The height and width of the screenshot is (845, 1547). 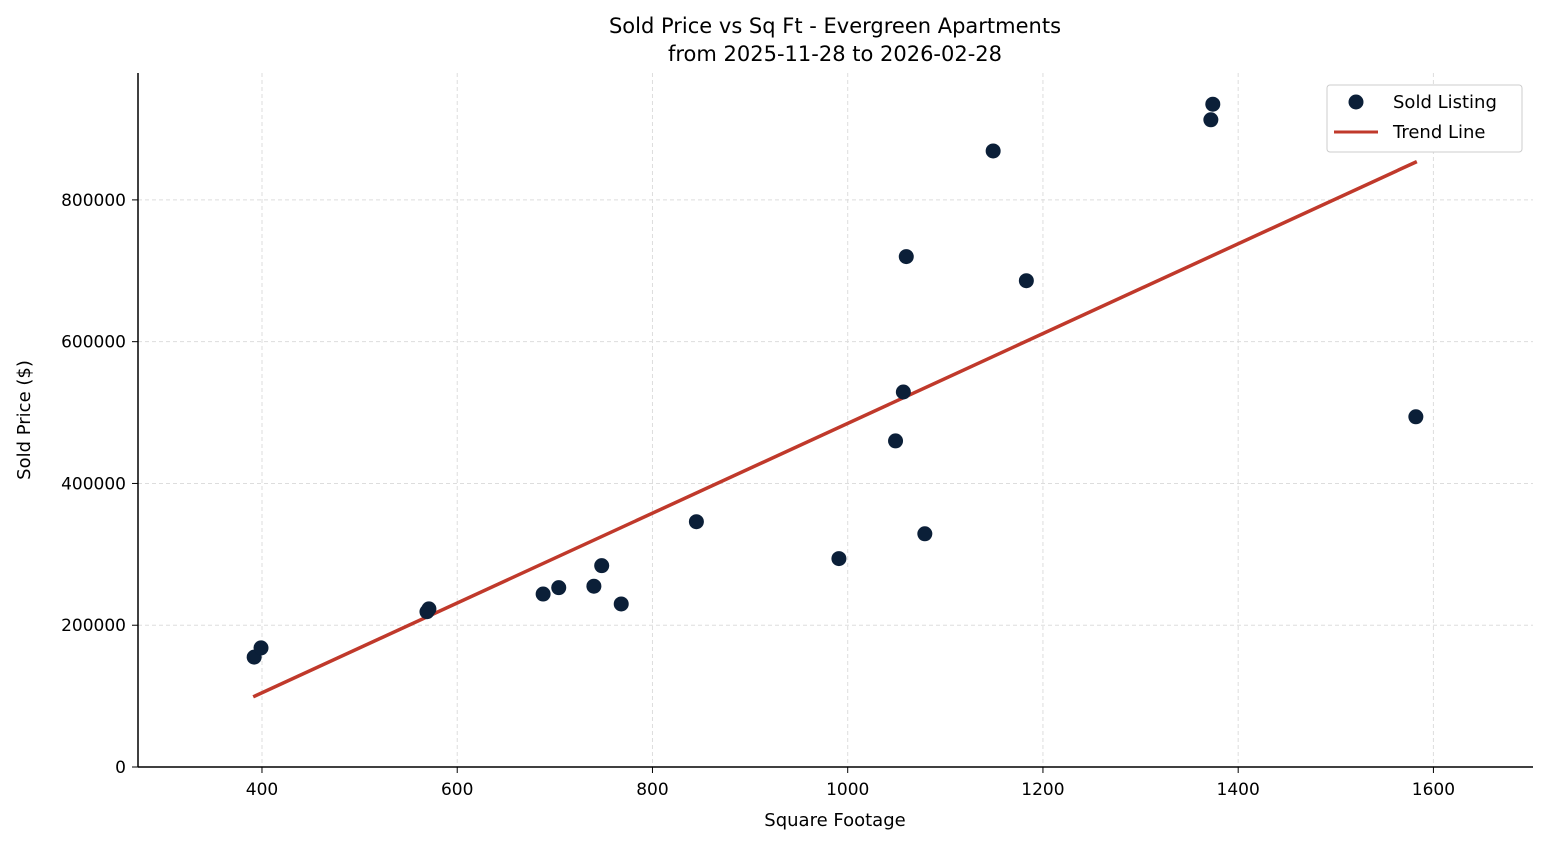 What do you see at coordinates (1433, 790) in the screenshot?
I see `x-tick-label: 1600` at bounding box center [1433, 790].